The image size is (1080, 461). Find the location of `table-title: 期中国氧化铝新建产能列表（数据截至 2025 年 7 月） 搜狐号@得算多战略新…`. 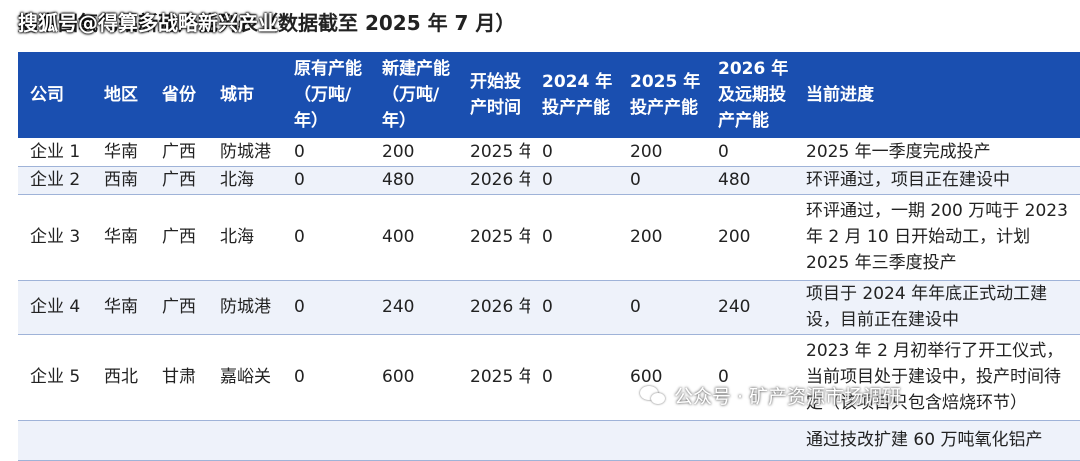

table-title: 期中国氧化铝新建产能列表（数据截至 2025 年 7 月） 搜狐号@得算多战略新… is located at coordinates (543, 23).